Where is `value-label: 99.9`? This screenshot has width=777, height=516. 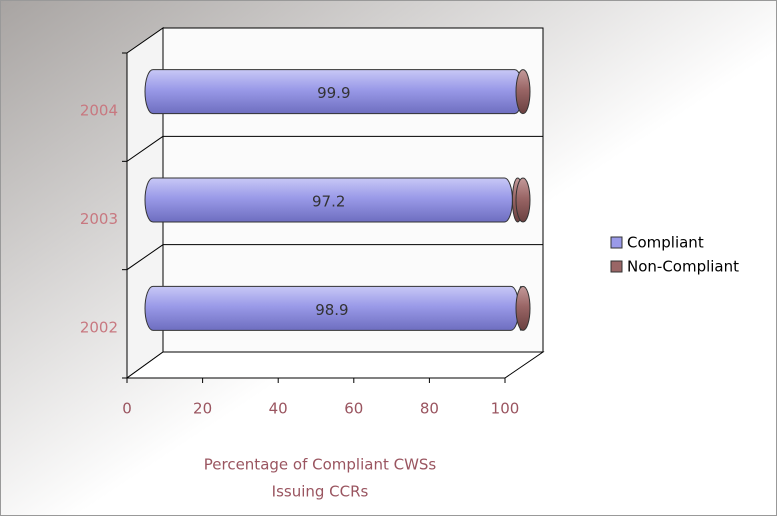
value-label: 99.9 is located at coordinates (333, 93).